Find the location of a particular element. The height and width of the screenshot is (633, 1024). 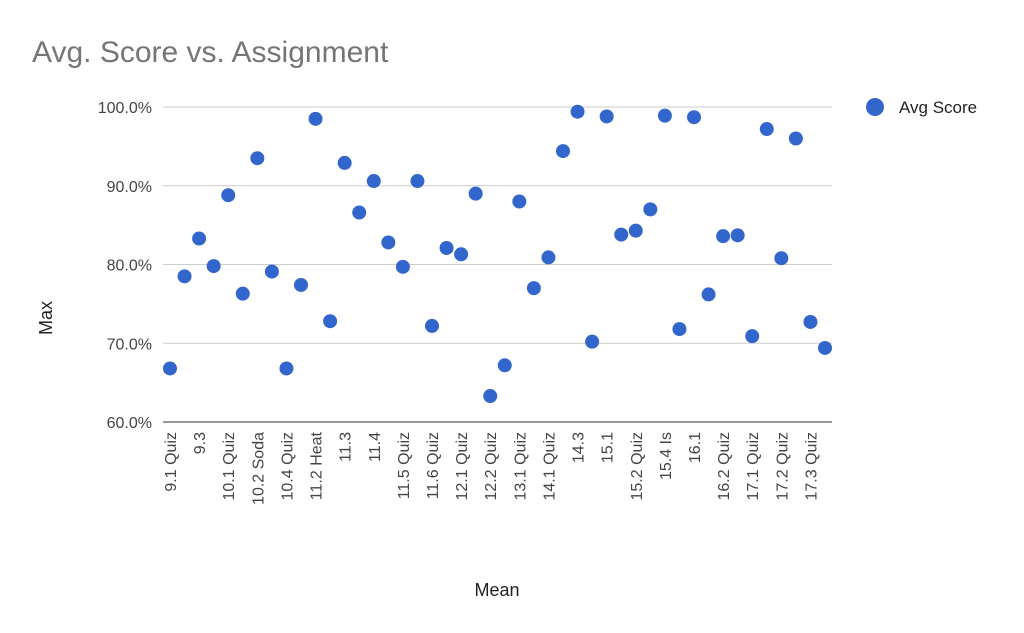

y-axis-ticks: 60.0% 70.0% 80.0% 90.0% 100.0% is located at coordinates (125, 266).